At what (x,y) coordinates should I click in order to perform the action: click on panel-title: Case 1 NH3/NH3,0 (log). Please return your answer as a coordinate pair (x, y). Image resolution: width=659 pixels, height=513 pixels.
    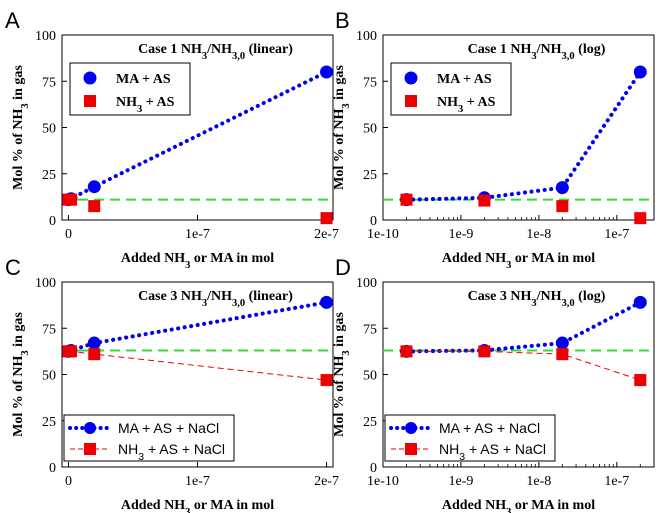
    Looking at the image, I should click on (537, 52).